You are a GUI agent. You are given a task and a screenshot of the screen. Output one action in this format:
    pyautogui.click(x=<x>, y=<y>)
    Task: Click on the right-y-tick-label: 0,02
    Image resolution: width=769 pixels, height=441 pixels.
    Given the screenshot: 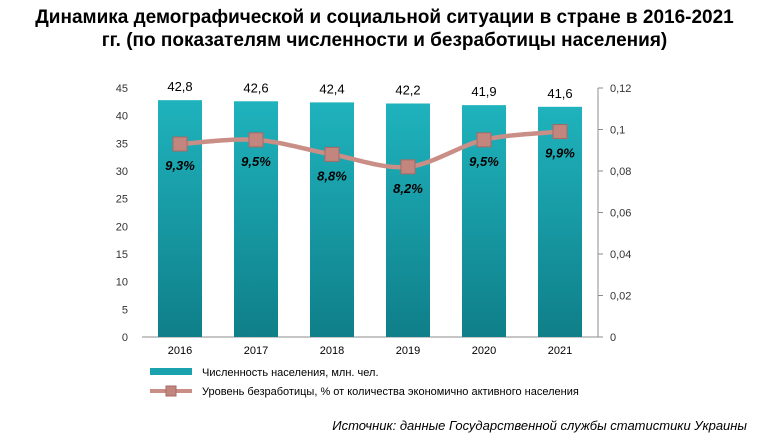 What is the action you would take?
    pyautogui.click(x=620, y=297)
    